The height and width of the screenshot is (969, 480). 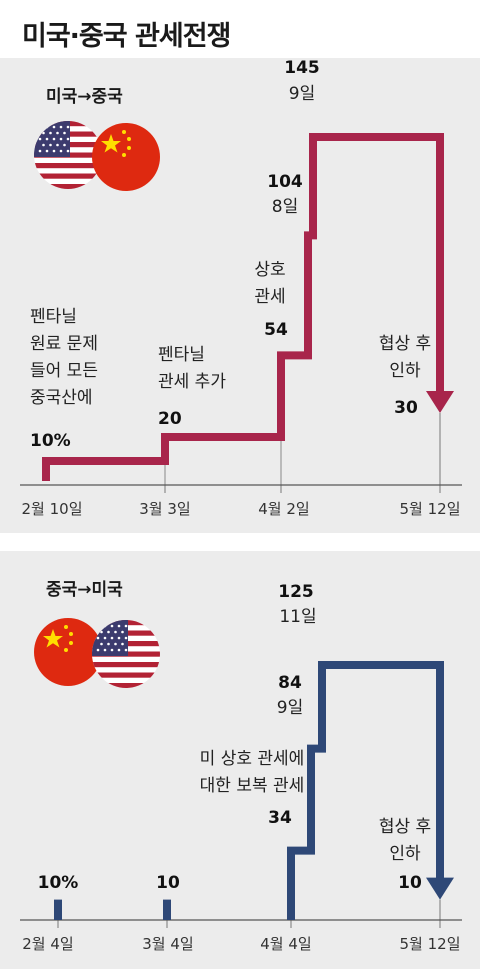 I want to click on x-tick-label: 2월 4일, so click(x=47, y=944).